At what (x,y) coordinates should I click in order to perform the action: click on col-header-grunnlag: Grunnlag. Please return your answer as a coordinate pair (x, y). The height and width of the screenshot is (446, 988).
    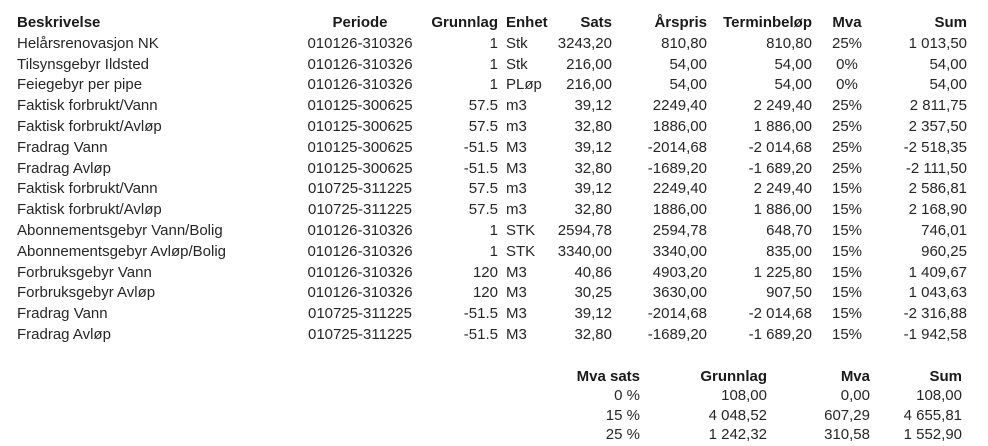
    Looking at the image, I should click on (464, 22).